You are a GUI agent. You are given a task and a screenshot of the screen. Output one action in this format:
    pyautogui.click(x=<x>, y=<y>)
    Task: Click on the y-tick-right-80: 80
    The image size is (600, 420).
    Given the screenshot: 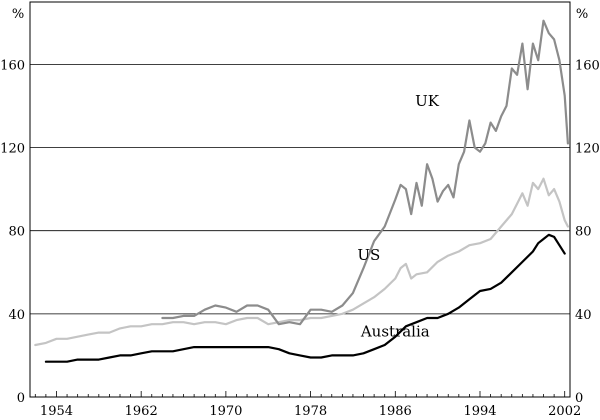 What is the action you would take?
    pyautogui.click(x=583, y=232)
    